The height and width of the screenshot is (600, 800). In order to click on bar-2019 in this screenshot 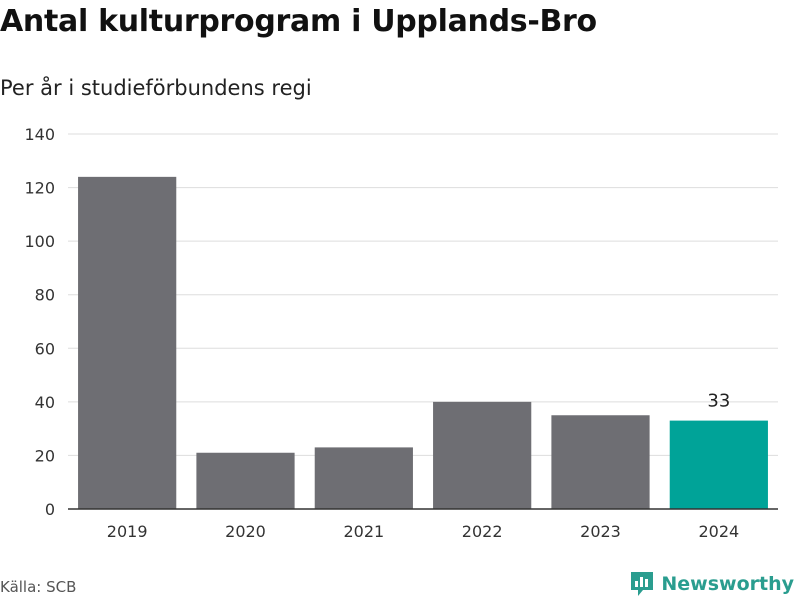, I will do `click(127, 342)`.